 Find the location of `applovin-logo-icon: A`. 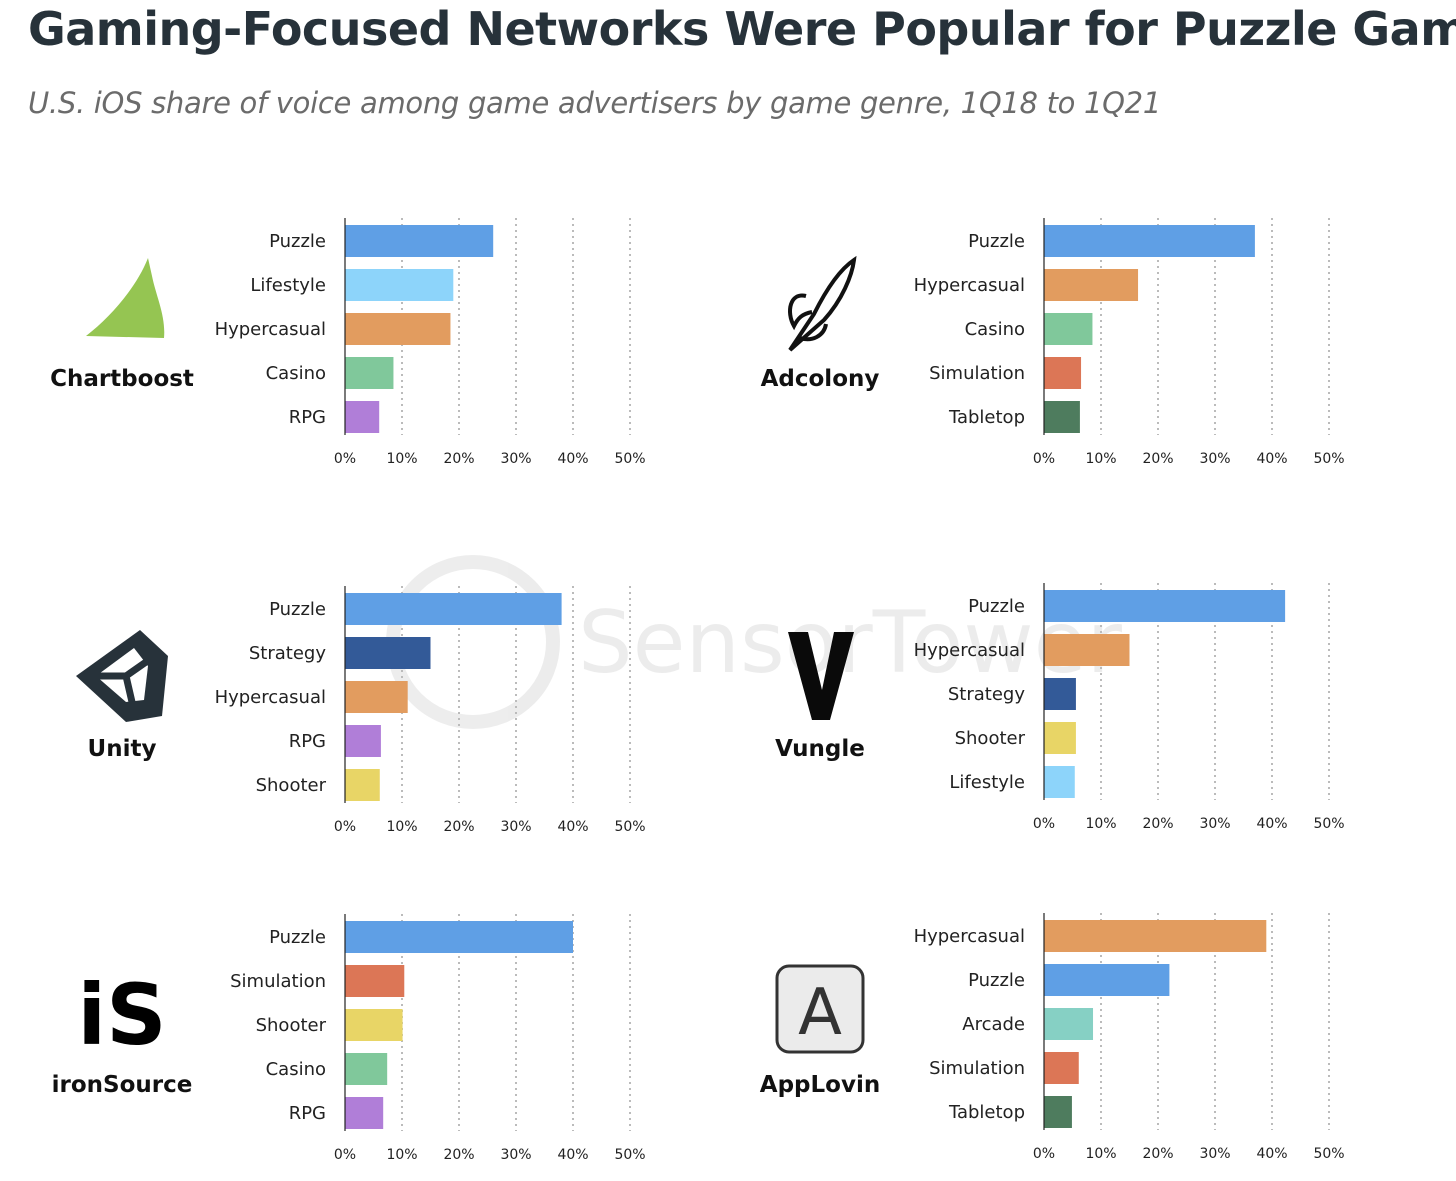

applovin-logo-icon: A is located at coordinates (820, 1009).